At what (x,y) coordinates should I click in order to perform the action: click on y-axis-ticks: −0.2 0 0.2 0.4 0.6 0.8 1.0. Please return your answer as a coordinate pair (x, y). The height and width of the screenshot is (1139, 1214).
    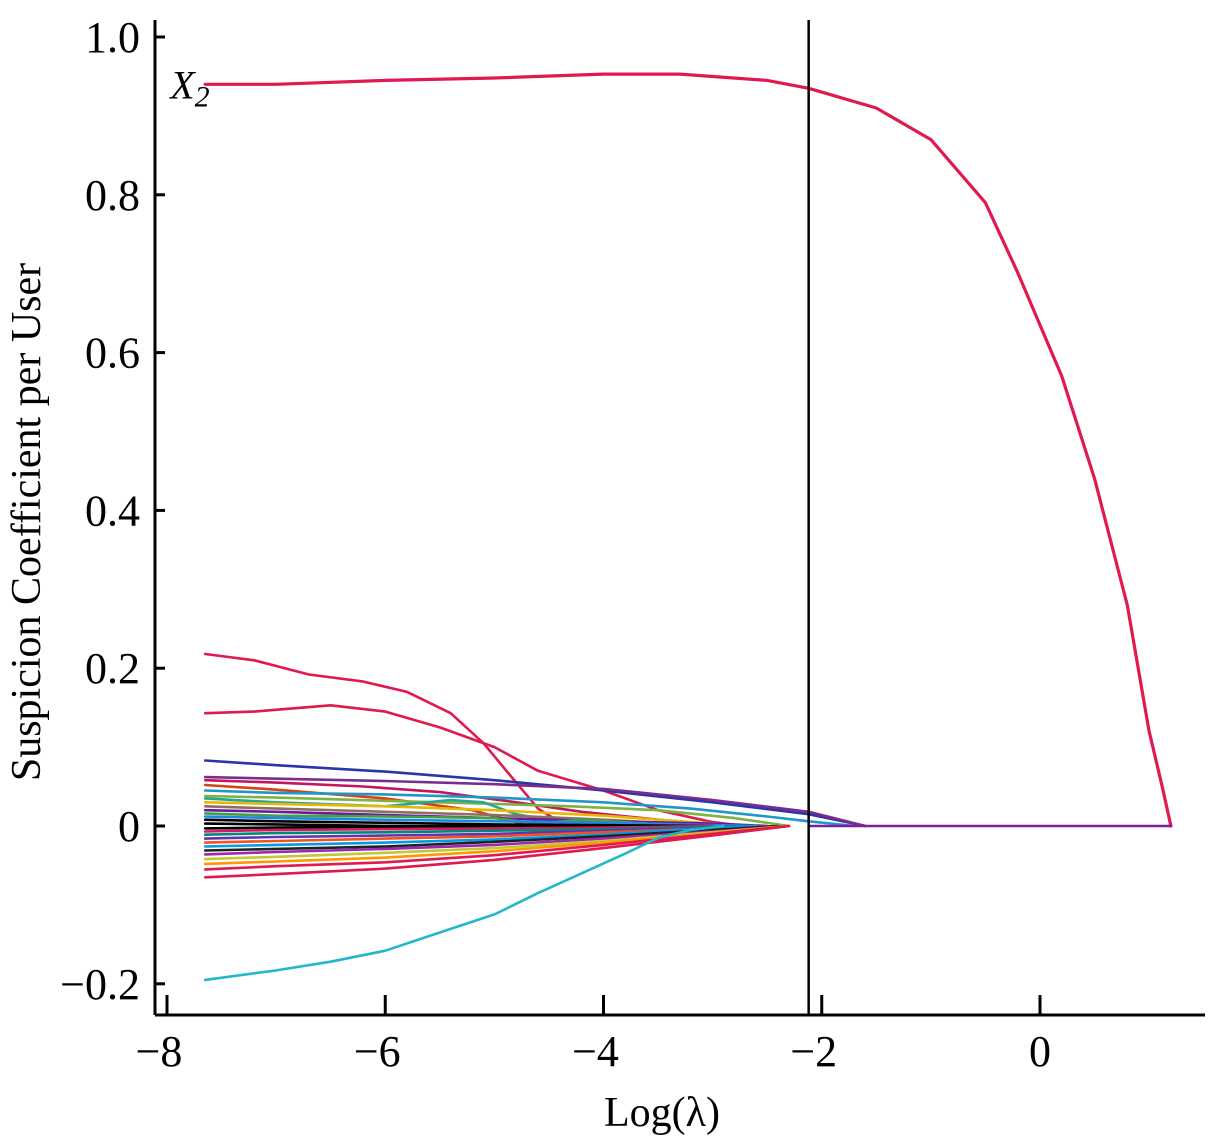
    Looking at the image, I should click on (112, 511).